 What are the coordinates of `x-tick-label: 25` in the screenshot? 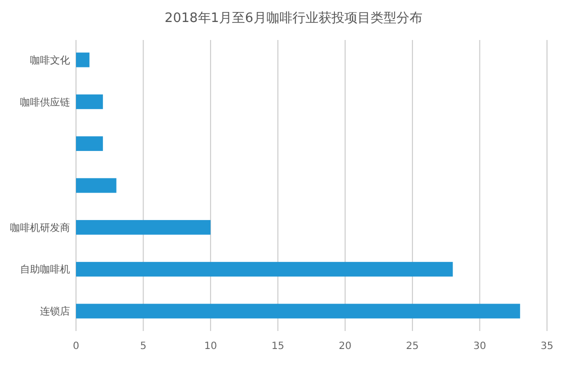 It's located at (412, 346).